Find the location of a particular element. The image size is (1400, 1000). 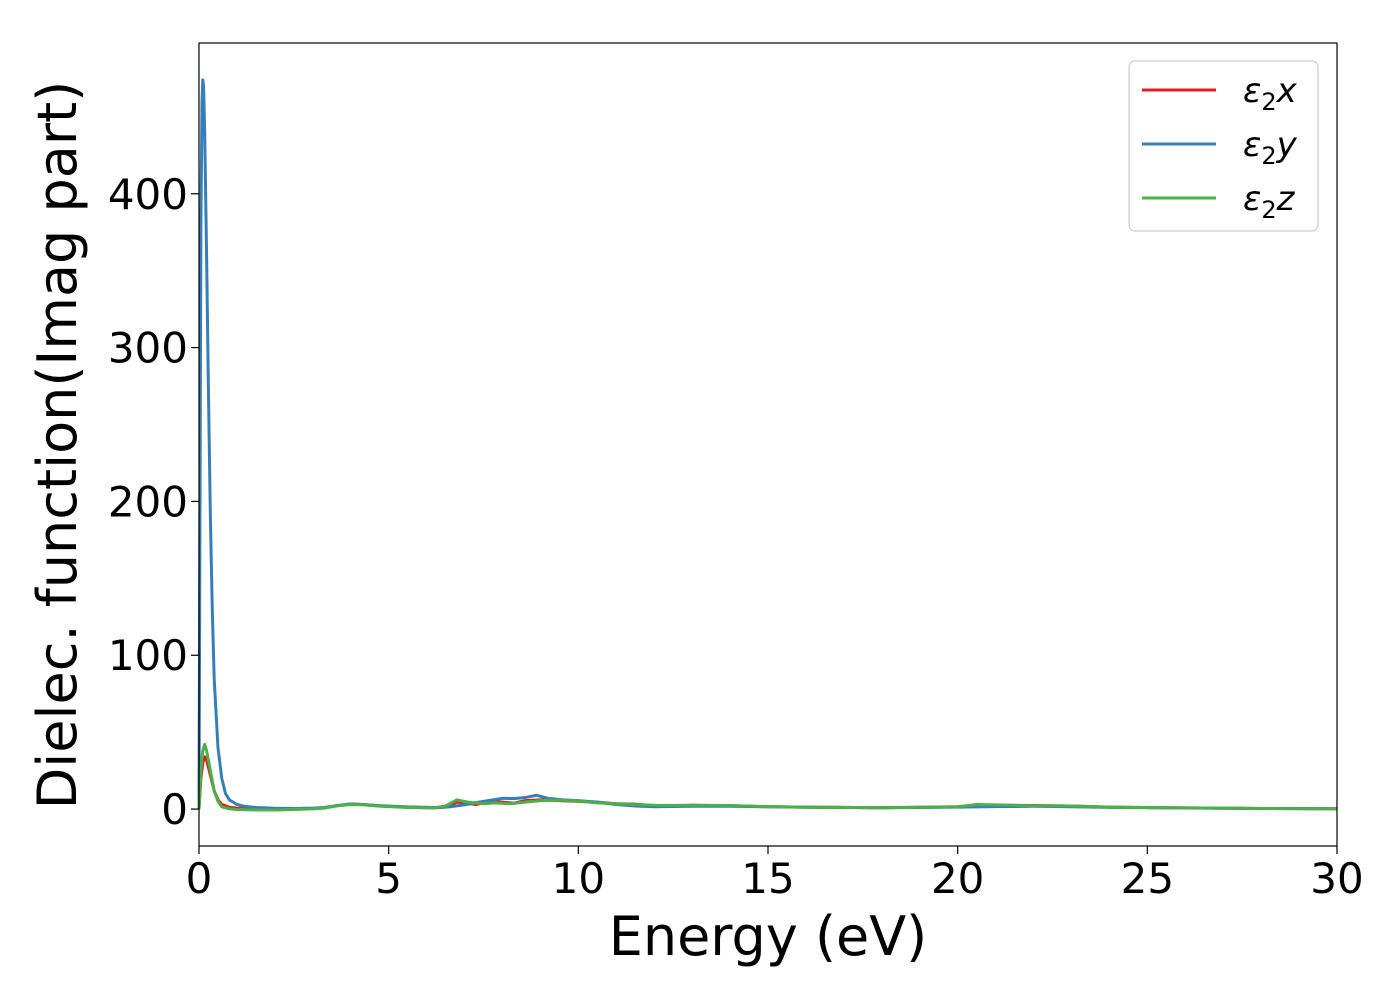

y-axis-title: Dielec. function(Imag part) is located at coordinates (57, 445).